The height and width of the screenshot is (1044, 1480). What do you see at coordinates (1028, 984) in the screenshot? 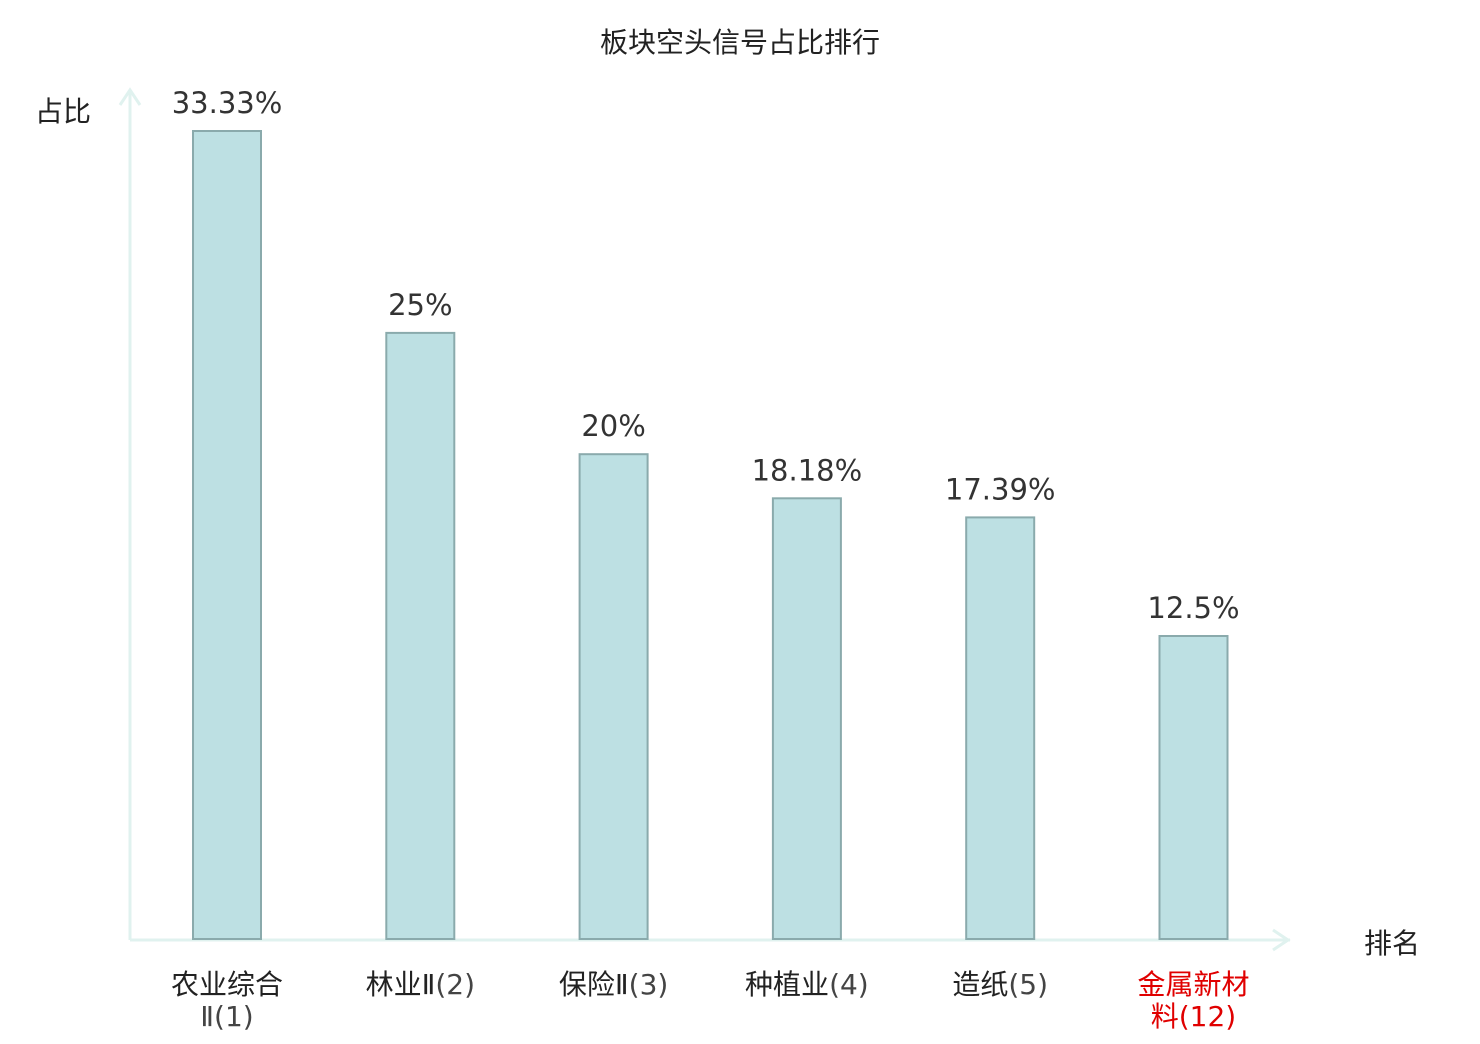
I see `category-rank: (5)` at bounding box center [1028, 984].